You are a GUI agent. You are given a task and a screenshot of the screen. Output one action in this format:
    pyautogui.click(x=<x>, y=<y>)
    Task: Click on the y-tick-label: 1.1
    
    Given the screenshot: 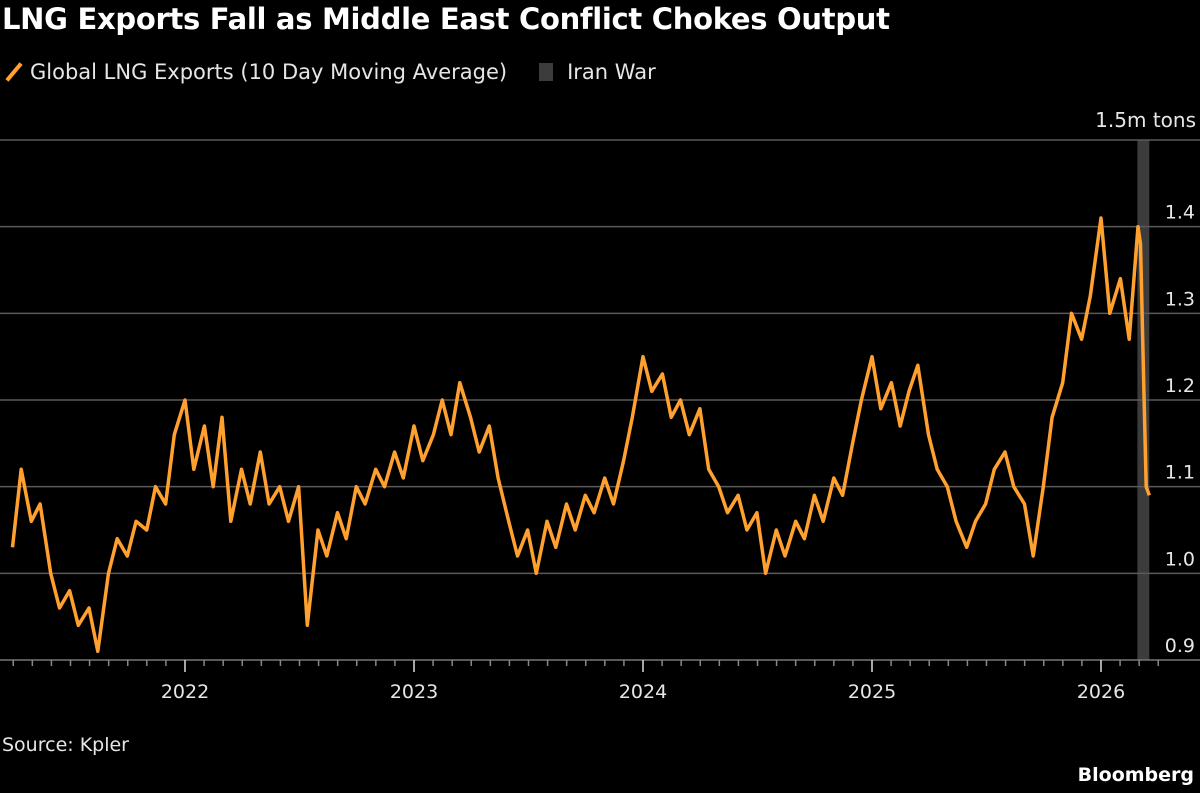 What is the action you would take?
    pyautogui.click(x=1180, y=473)
    